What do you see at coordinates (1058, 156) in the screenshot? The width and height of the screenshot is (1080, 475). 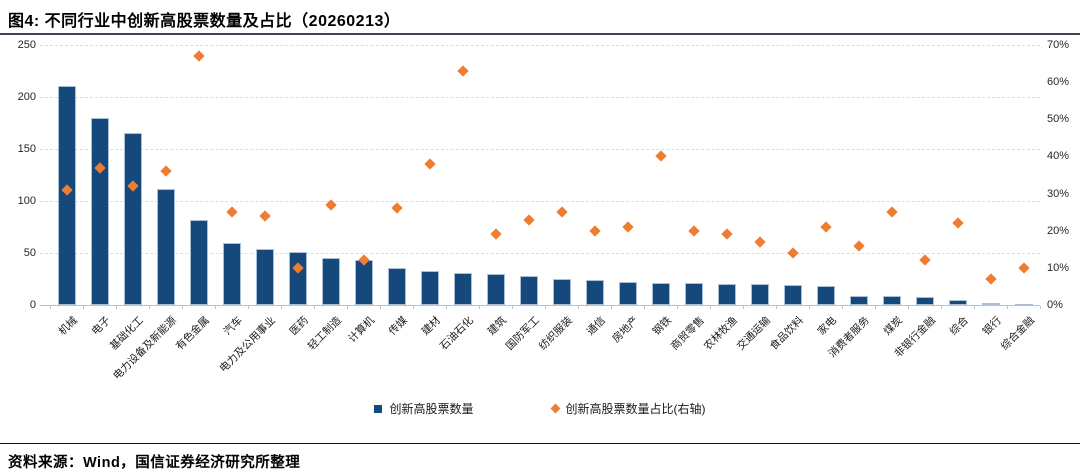 I see `right-axis-tick-label: 40%` at bounding box center [1058, 156].